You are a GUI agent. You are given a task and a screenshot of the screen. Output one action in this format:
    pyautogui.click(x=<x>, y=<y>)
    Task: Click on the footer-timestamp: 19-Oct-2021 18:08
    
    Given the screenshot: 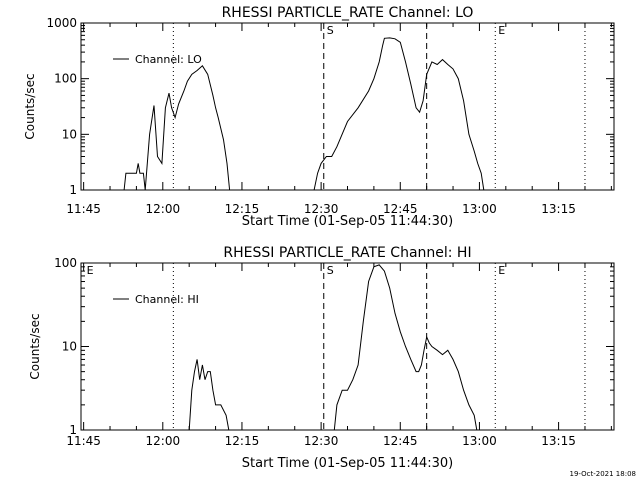 What is the action you would take?
    pyautogui.click(x=602, y=474)
    